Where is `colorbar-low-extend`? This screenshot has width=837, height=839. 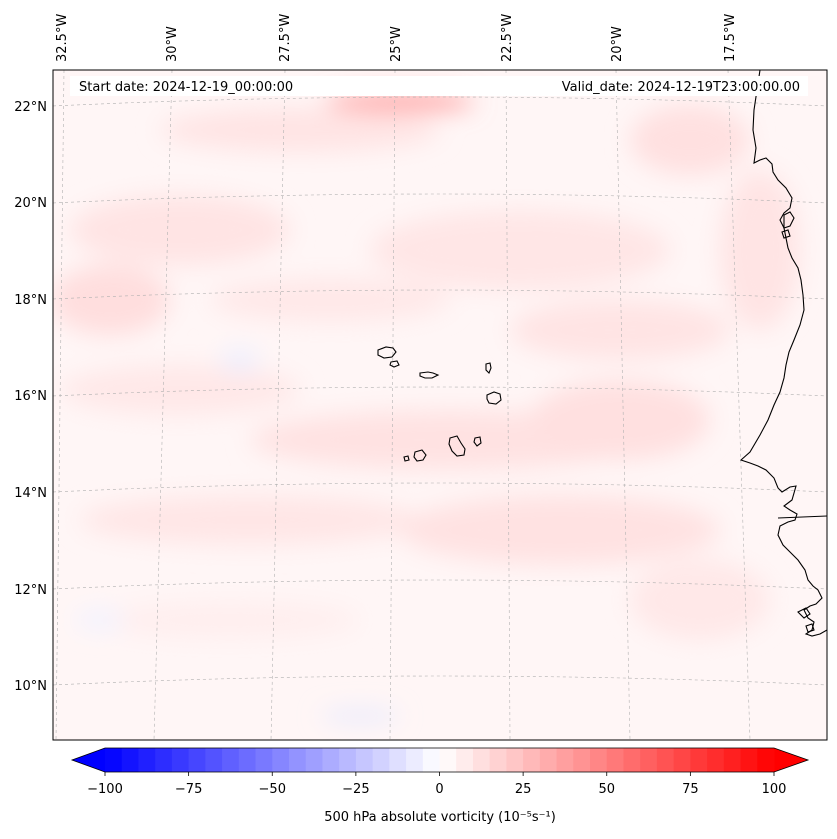
colorbar-low-extend is located at coordinates (88, 760).